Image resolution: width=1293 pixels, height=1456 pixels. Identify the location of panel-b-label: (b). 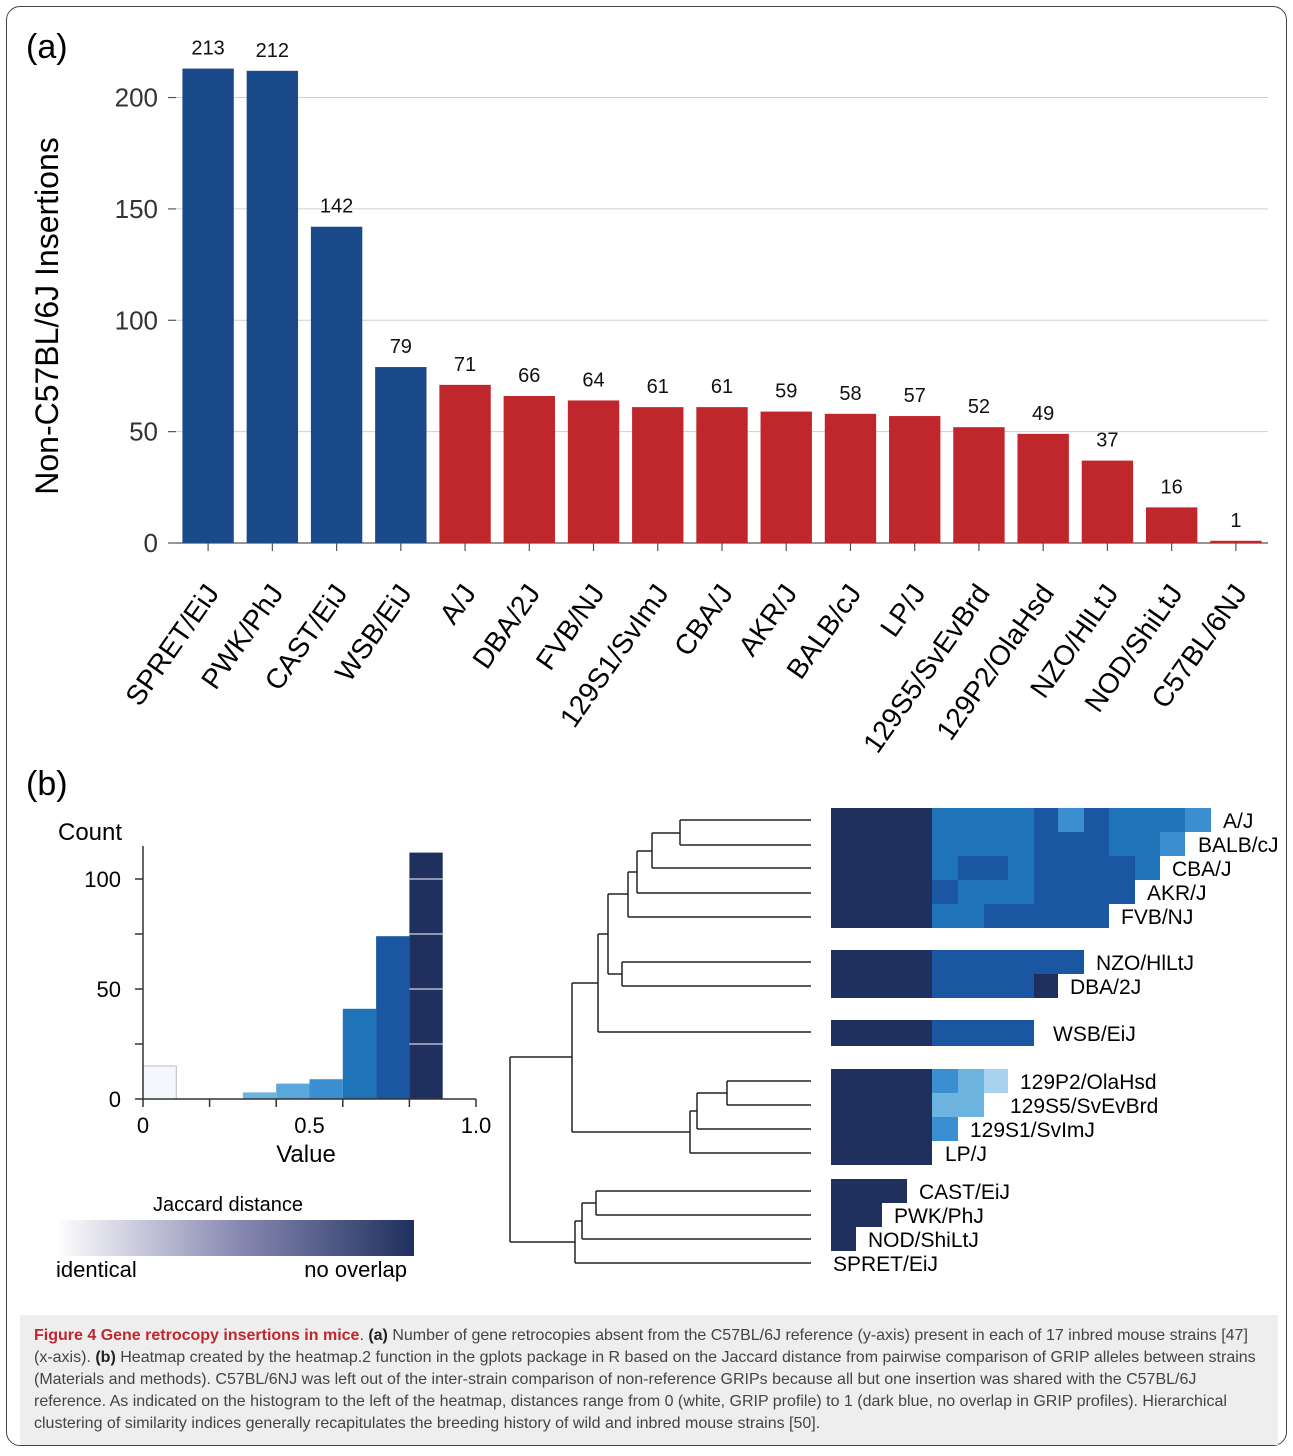
(47, 784).